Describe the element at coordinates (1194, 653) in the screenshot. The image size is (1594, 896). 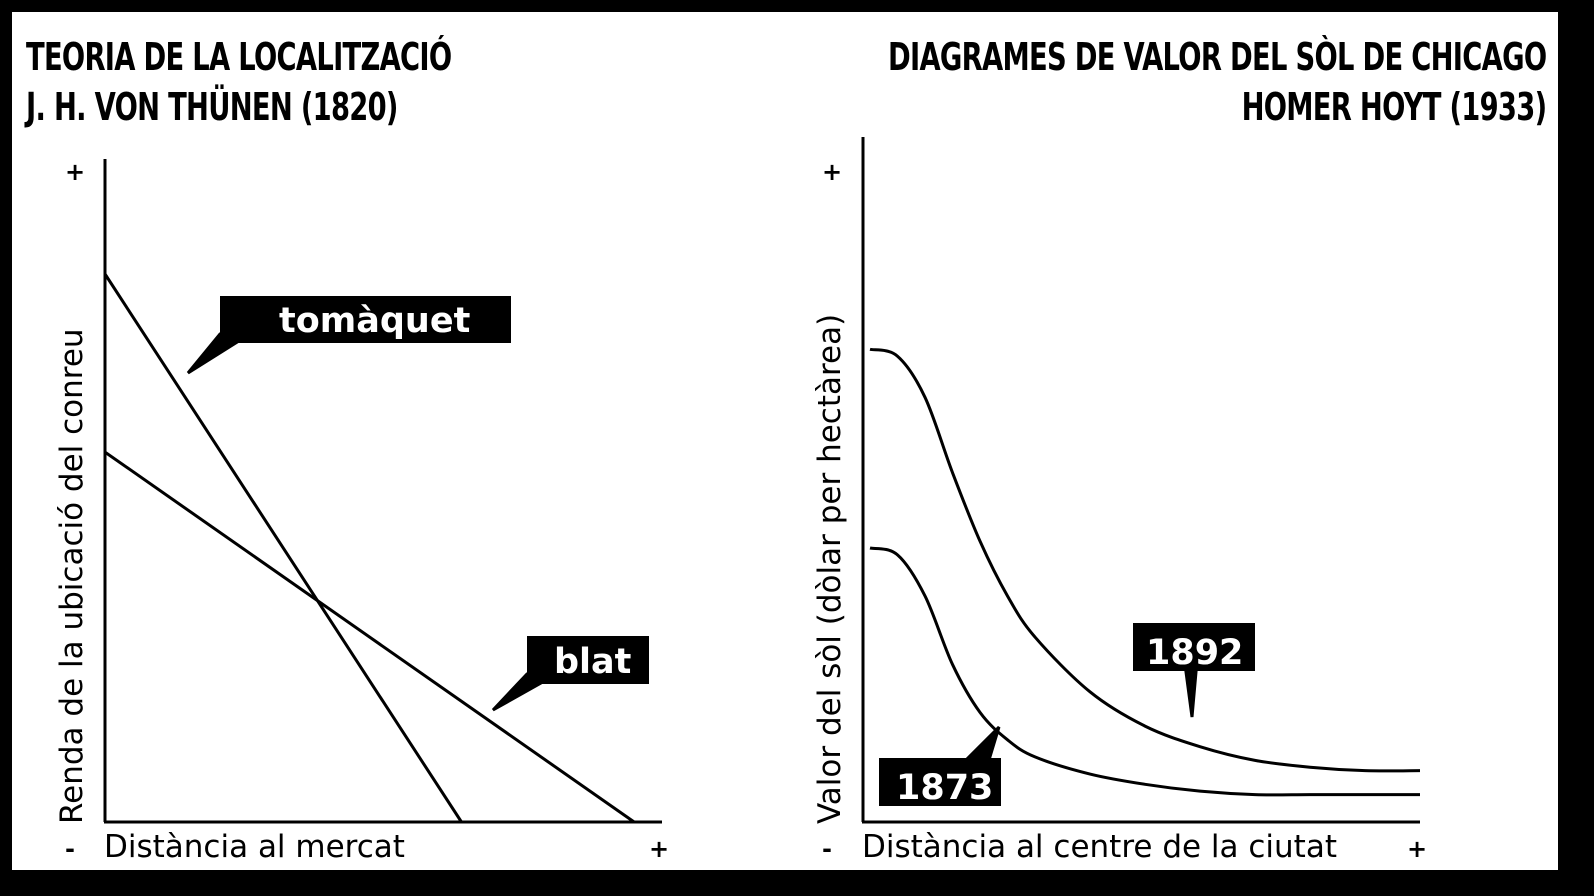
I see `label-1892: 1892` at that location.